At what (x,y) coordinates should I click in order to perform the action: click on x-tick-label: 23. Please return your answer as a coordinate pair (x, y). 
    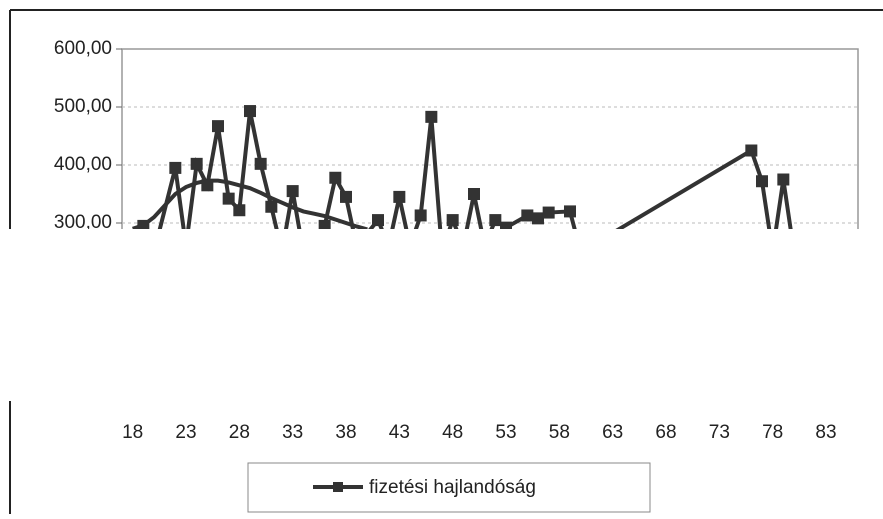
    Looking at the image, I should click on (185, 432).